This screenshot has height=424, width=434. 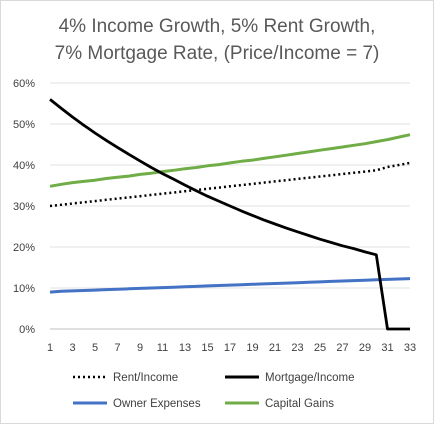 I want to click on x-tick-label: 19, so click(x=252, y=348).